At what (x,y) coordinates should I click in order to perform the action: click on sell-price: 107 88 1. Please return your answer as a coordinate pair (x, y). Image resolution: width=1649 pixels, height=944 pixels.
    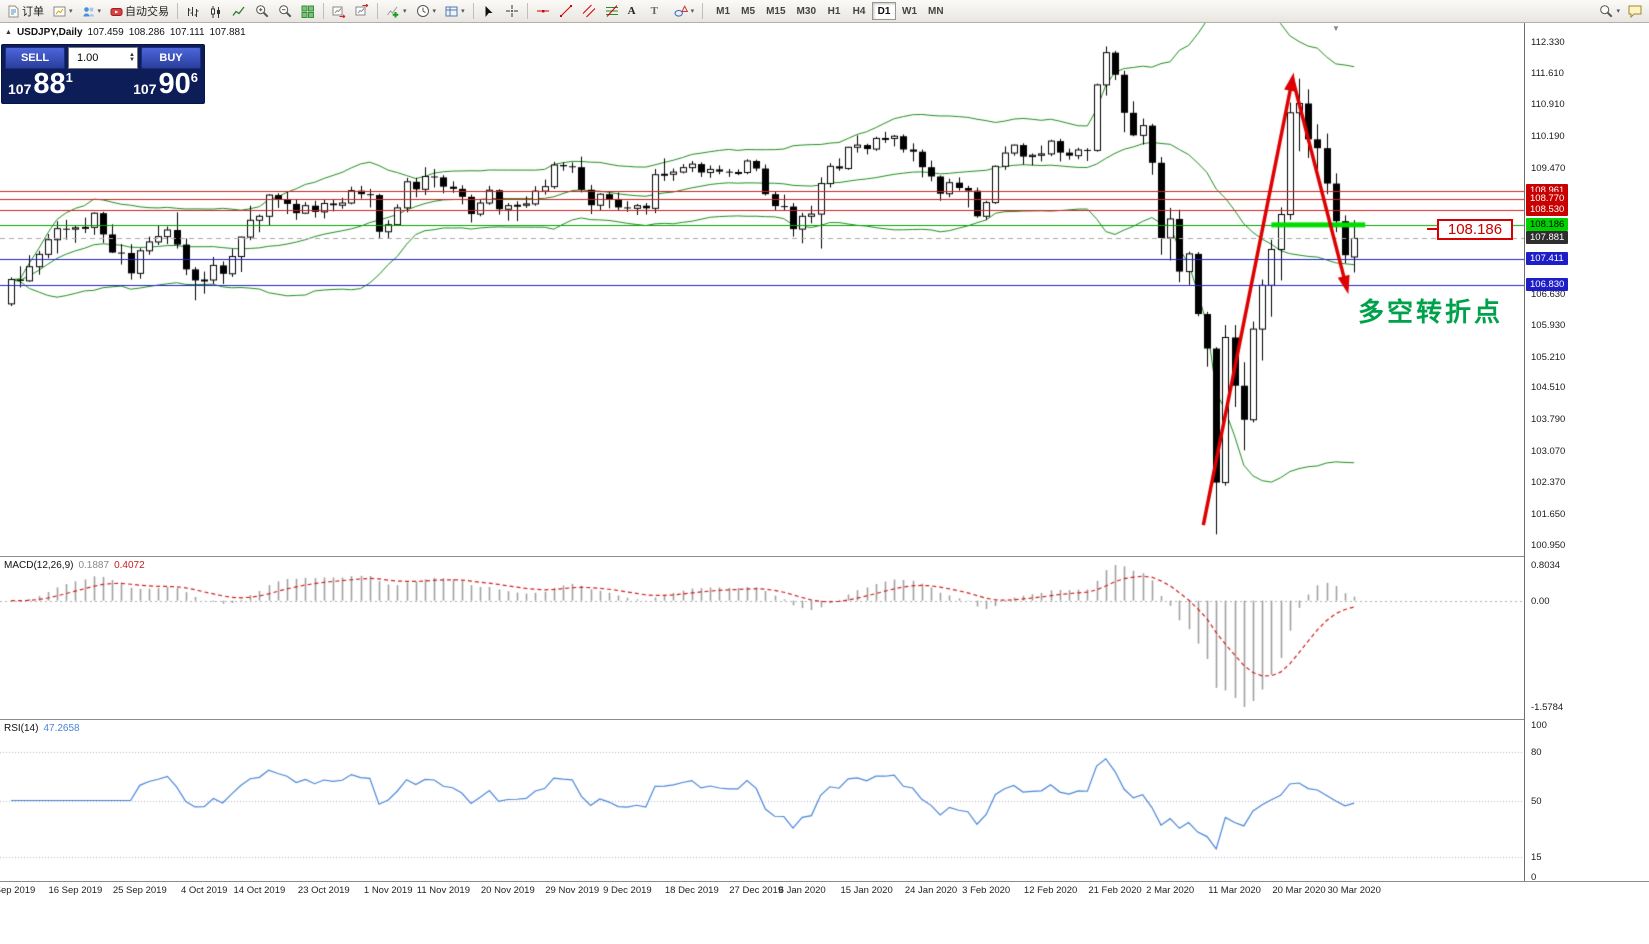
    Looking at the image, I should click on (40, 84).